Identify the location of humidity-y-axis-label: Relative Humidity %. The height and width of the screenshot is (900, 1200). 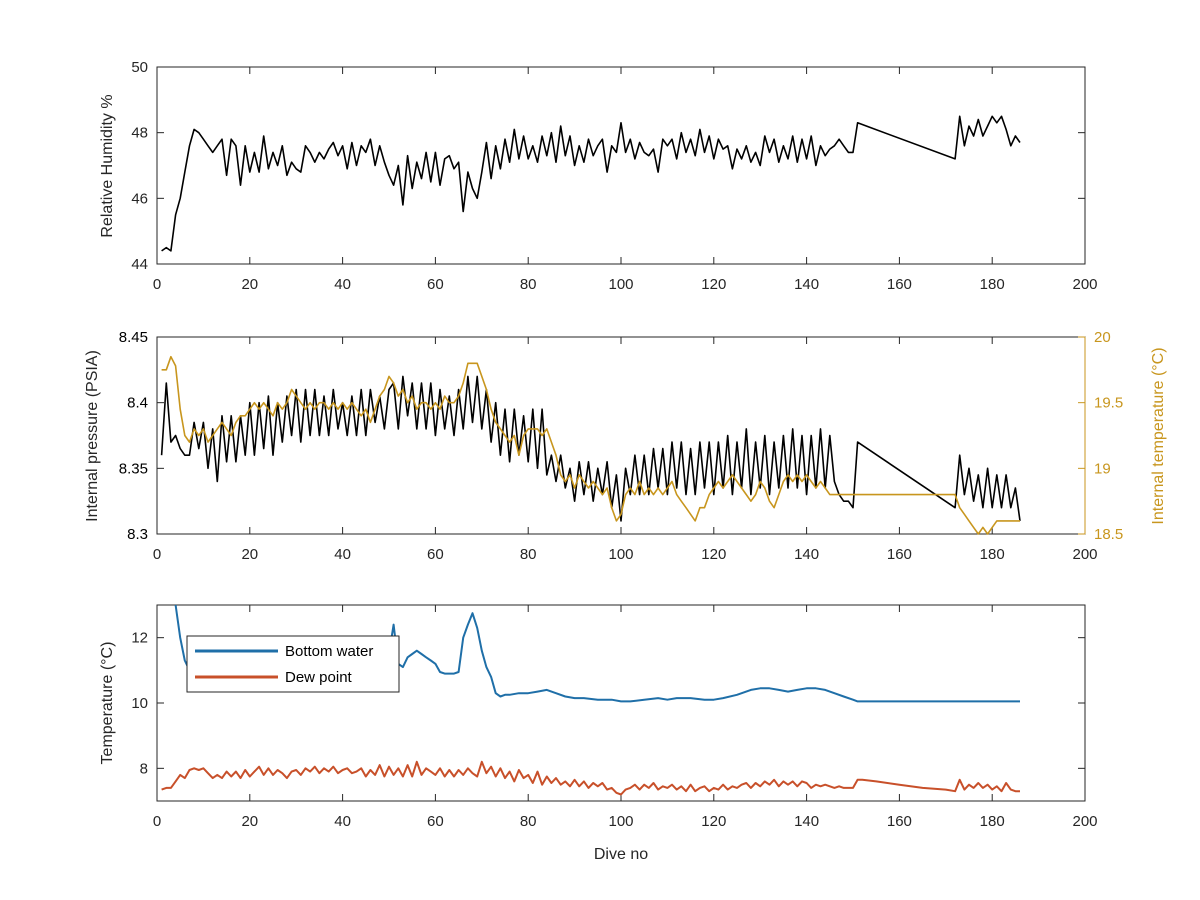
(107, 165).